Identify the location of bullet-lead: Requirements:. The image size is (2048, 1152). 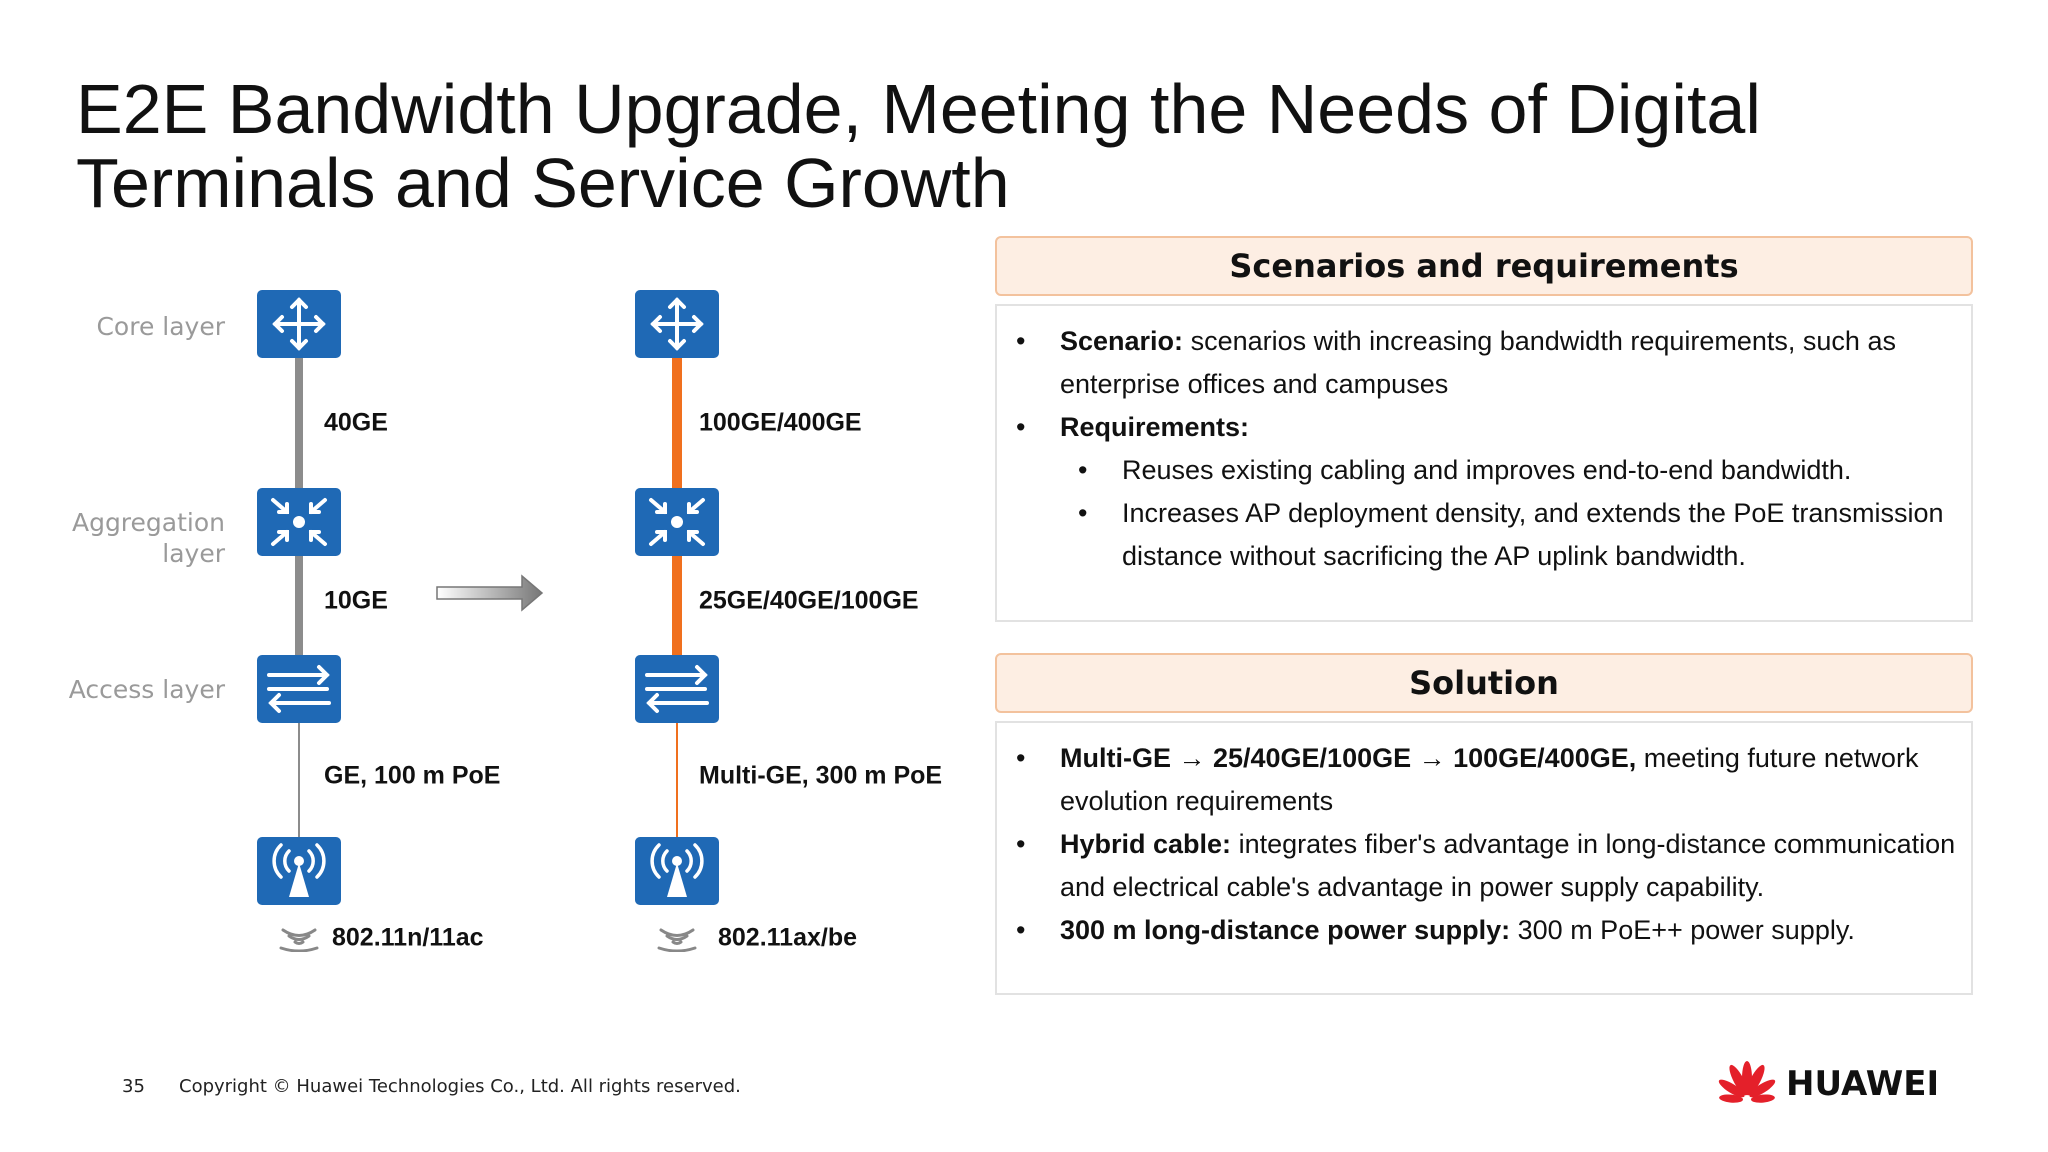
(1155, 427).